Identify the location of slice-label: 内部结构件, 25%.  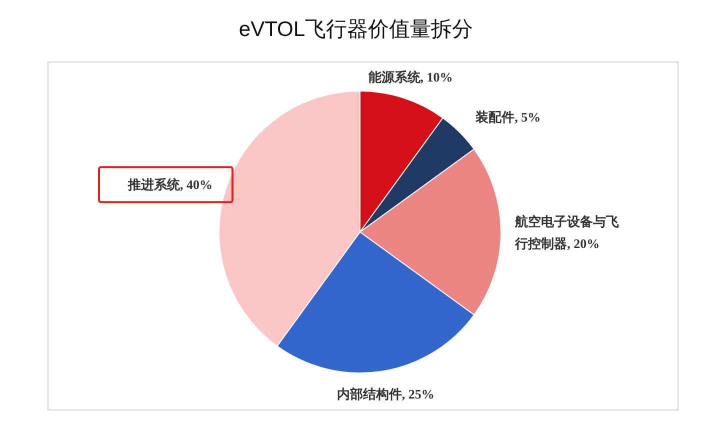
(385, 394).